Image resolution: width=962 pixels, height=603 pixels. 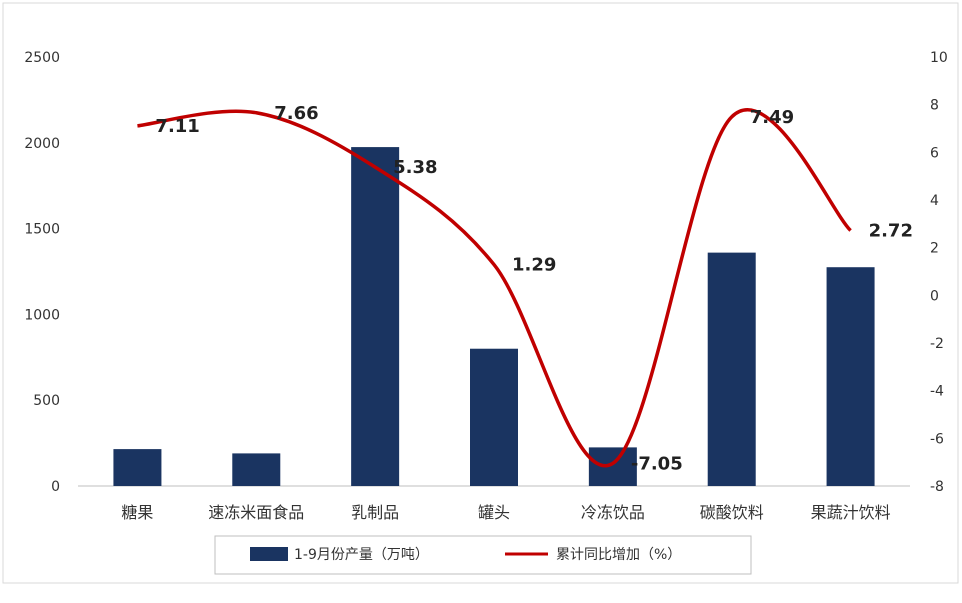 What do you see at coordinates (937, 392) in the screenshot?
I see `right-tick-label: -4` at bounding box center [937, 392].